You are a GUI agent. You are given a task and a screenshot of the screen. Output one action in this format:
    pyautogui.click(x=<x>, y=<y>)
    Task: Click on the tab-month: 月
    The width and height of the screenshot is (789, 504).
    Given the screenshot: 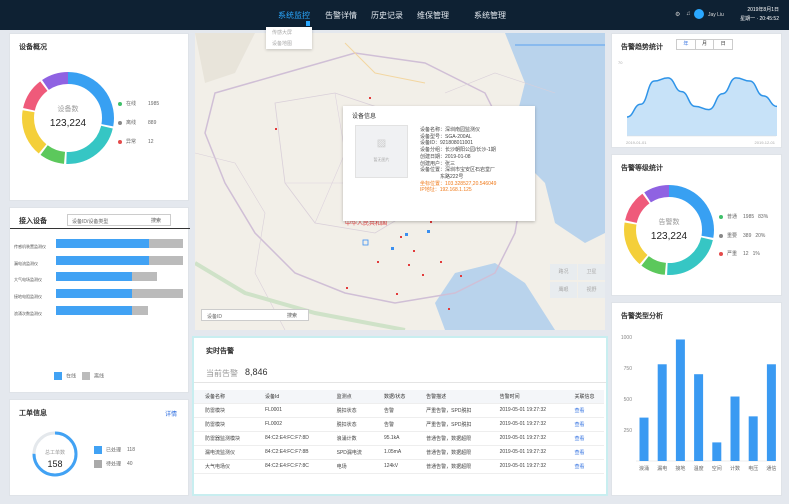 What is the action you would take?
    pyautogui.click(x=705, y=44)
    